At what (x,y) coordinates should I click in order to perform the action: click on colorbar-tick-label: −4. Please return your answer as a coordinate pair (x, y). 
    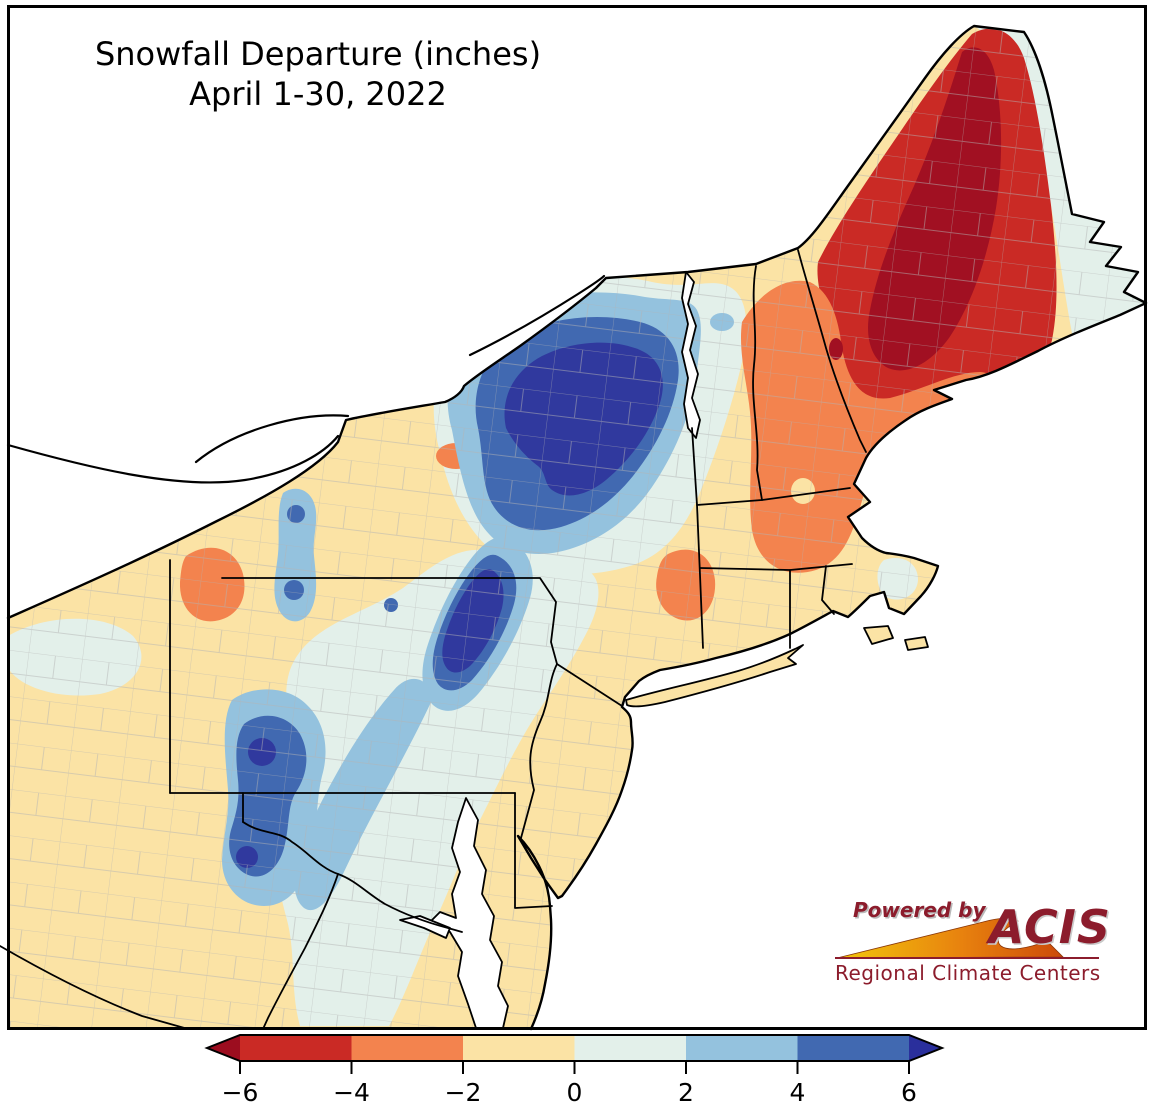
    Looking at the image, I should click on (351, 1092).